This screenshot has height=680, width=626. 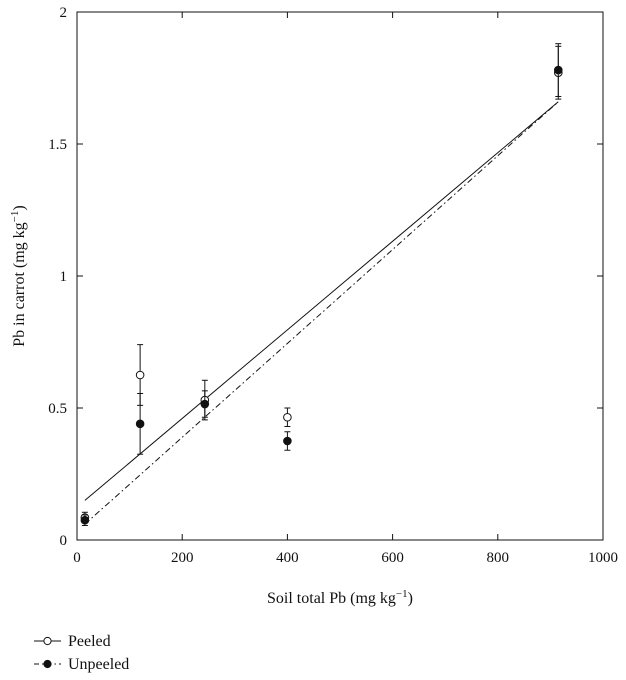 I want to click on legend-item-unpeeled: Unpeeled, so click(x=81, y=664).